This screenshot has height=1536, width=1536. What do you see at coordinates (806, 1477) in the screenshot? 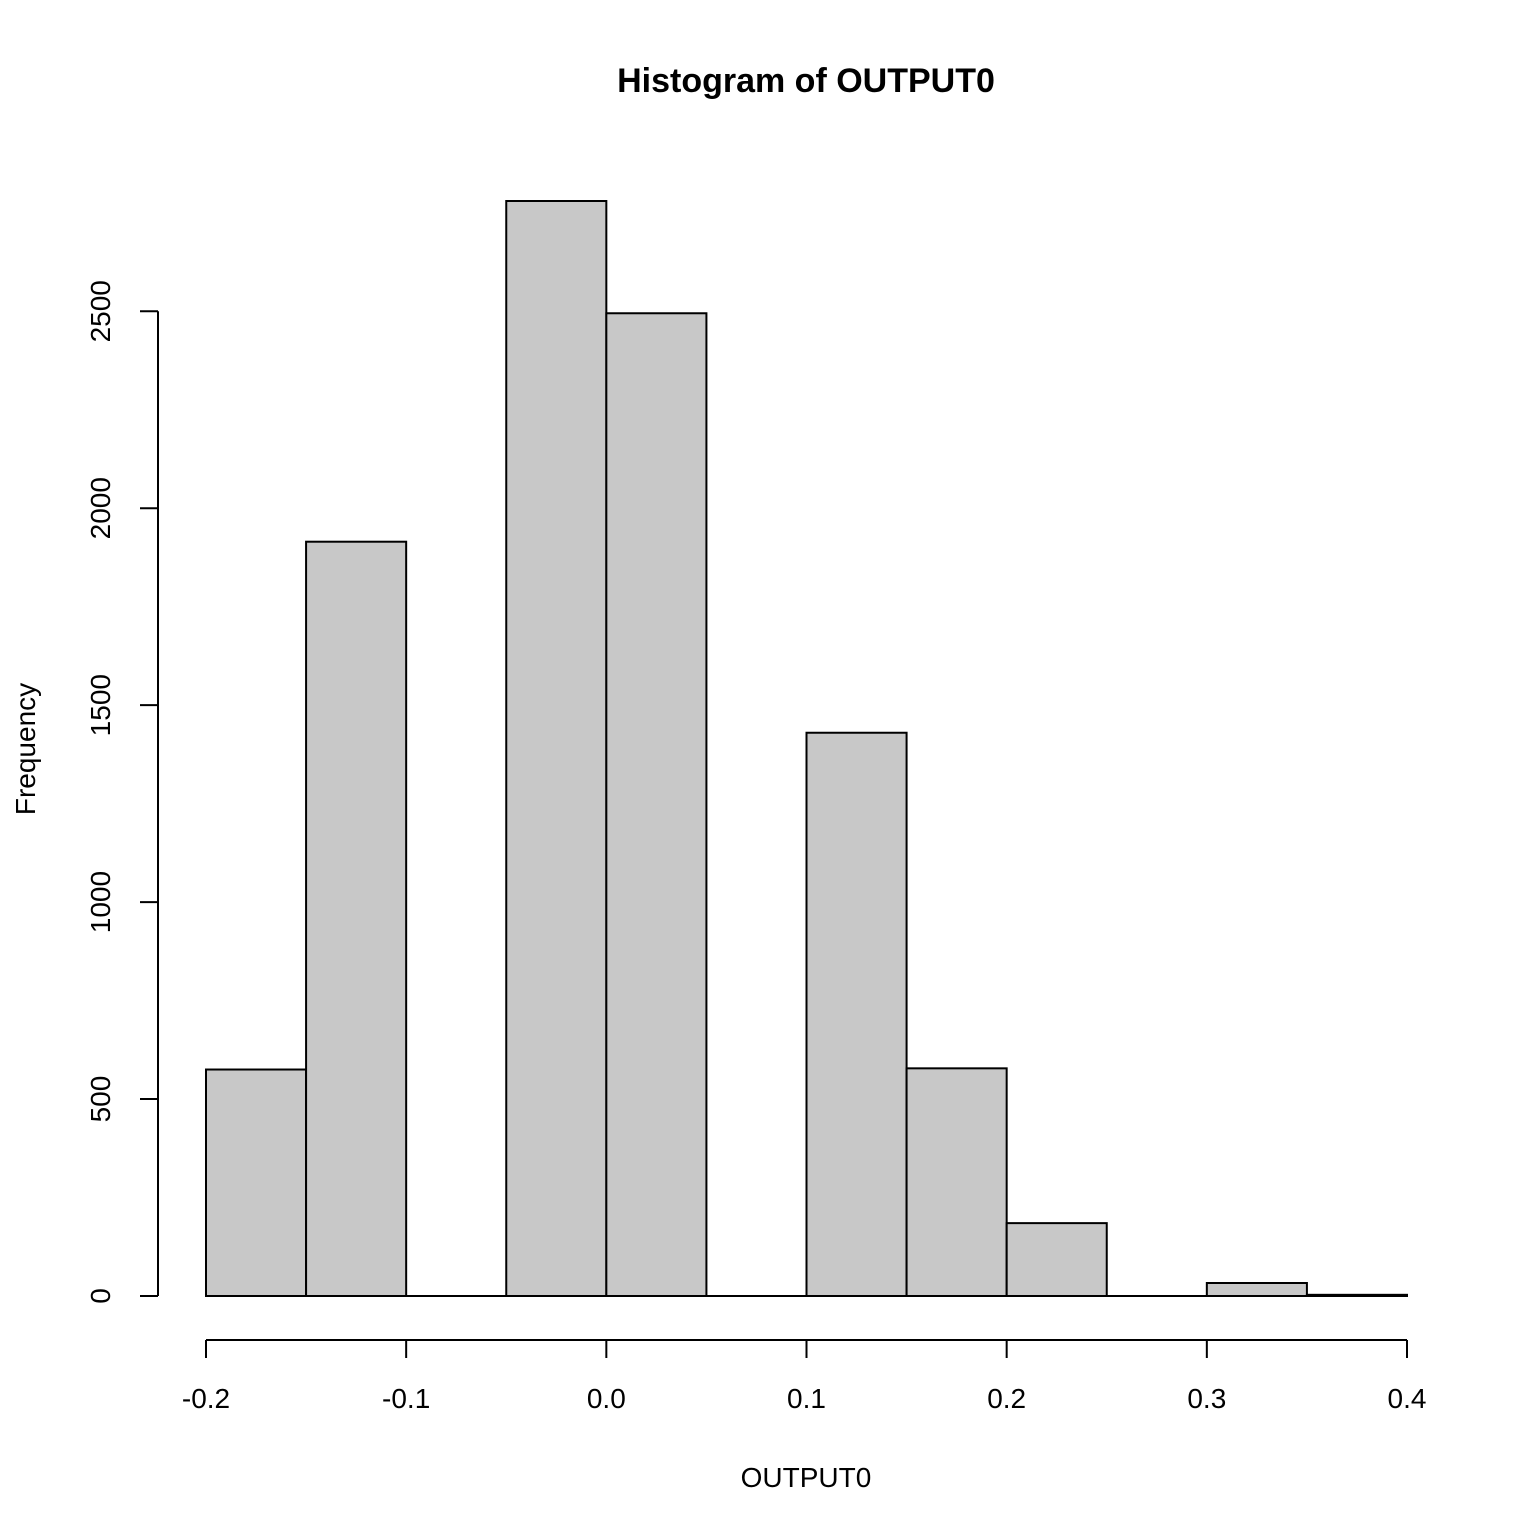
I see `x-axis-title: OUTPUT0` at bounding box center [806, 1477].